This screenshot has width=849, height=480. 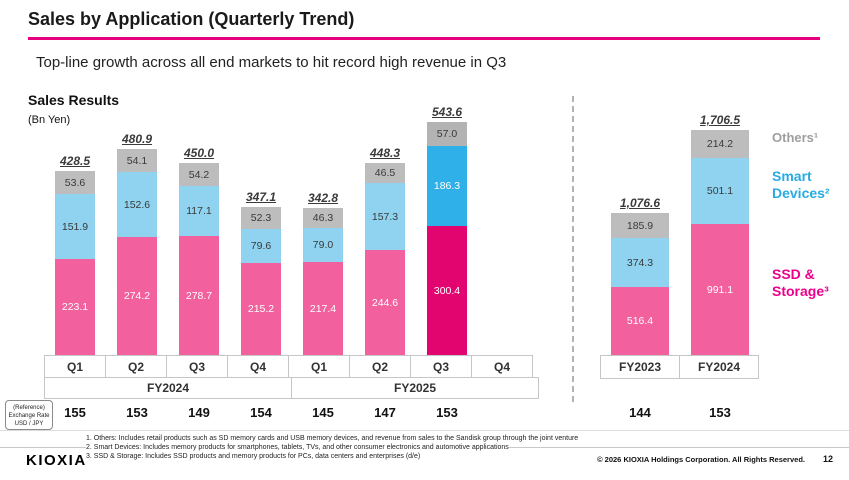 I want to click on segment-value: 53.6, so click(x=75, y=182).